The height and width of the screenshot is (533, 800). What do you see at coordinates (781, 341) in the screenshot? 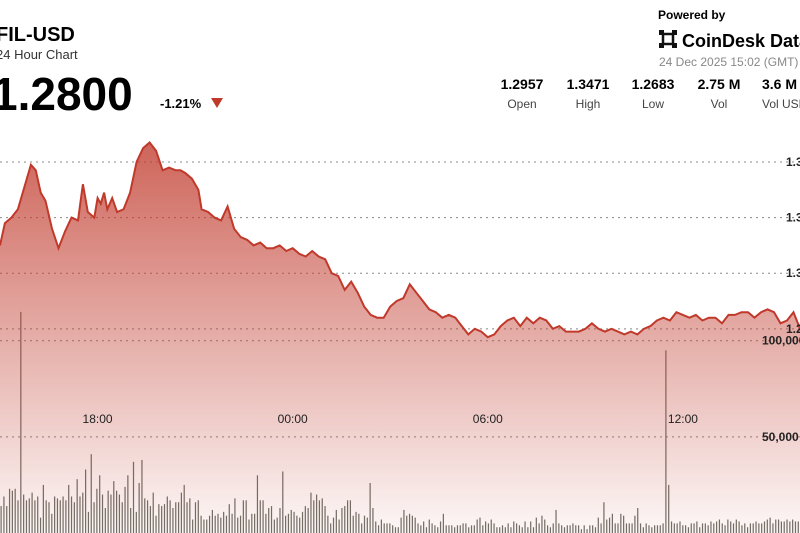
I see `volume-tick-label: 100,000` at bounding box center [781, 341].